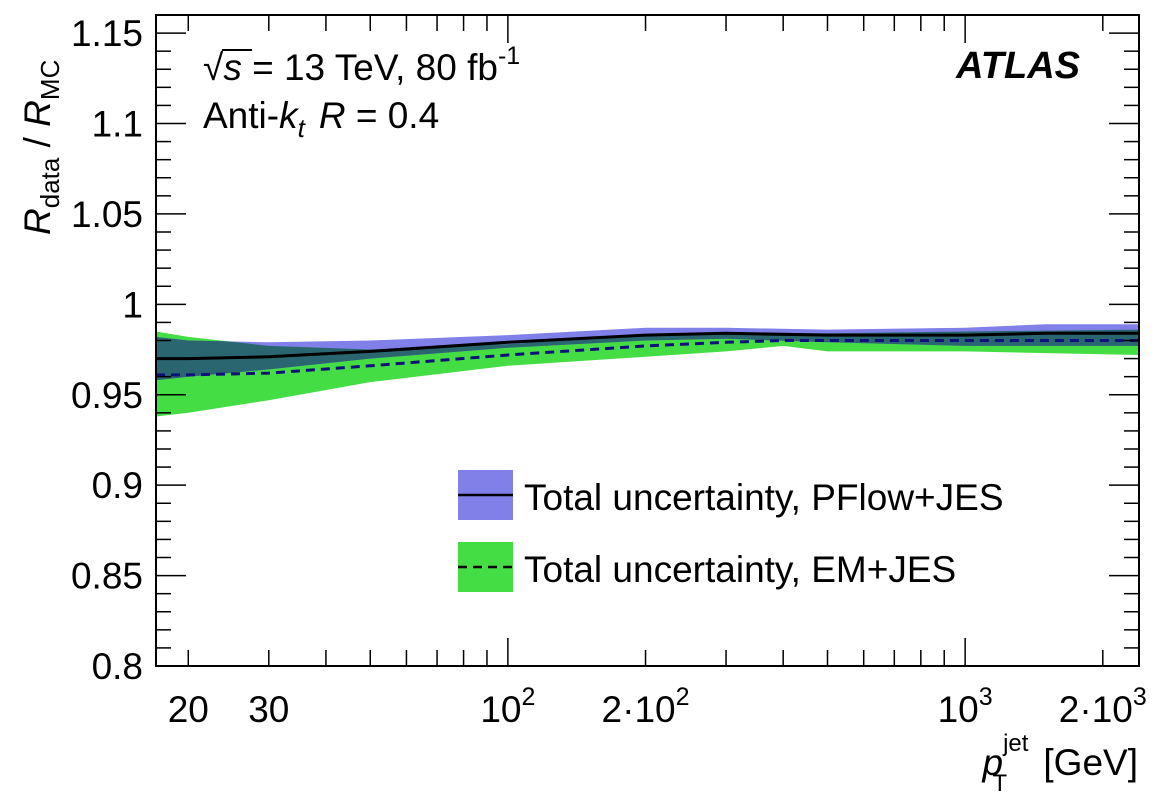  I want to click on central-lines, so click(647, 354).